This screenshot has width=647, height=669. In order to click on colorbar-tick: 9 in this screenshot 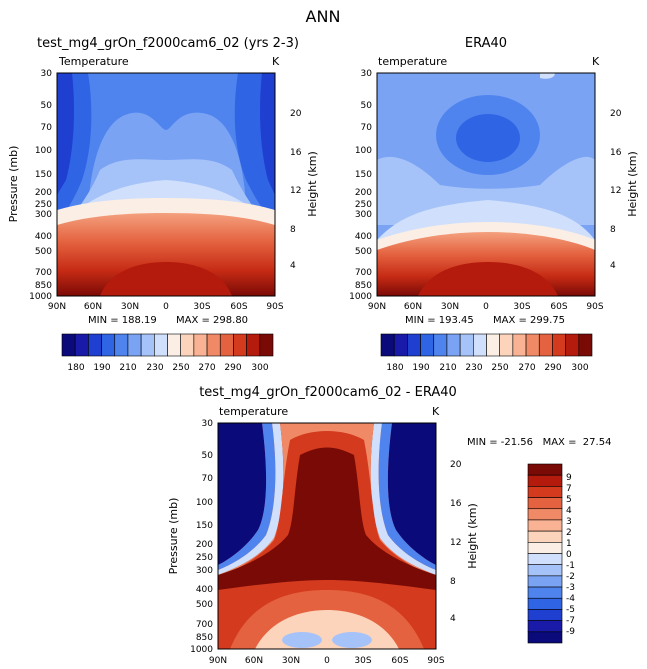, I will do `click(569, 478)`.